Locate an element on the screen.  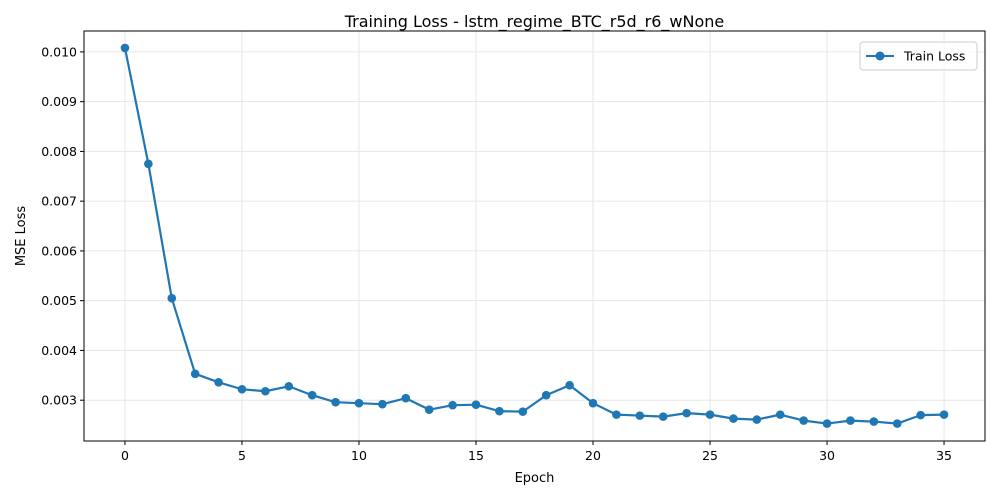
x-tick-label: 35 is located at coordinates (944, 455).